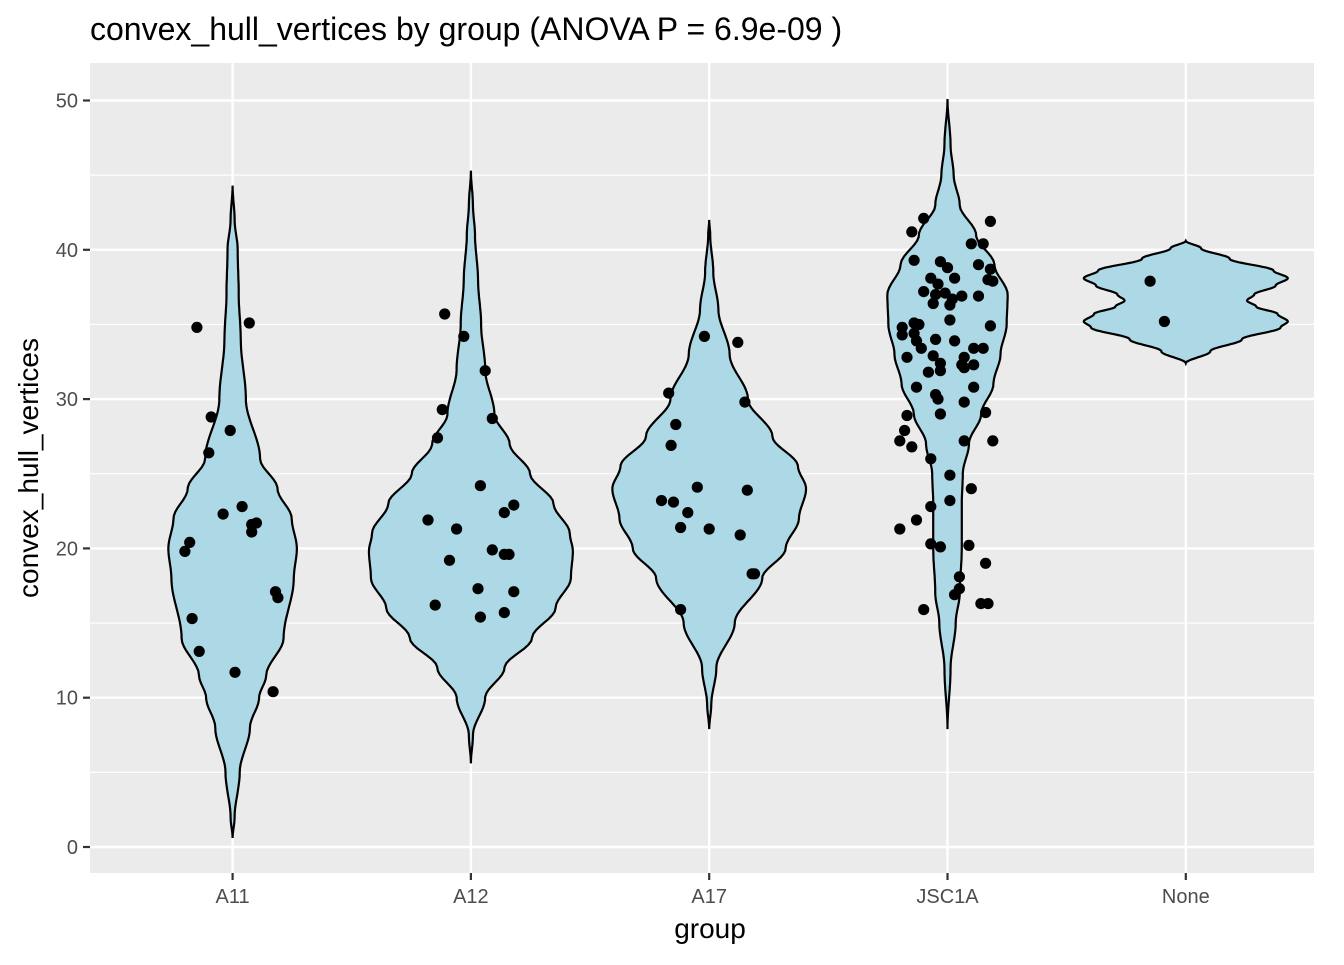  What do you see at coordinates (709, 474) in the screenshot?
I see `violin-A17` at bounding box center [709, 474].